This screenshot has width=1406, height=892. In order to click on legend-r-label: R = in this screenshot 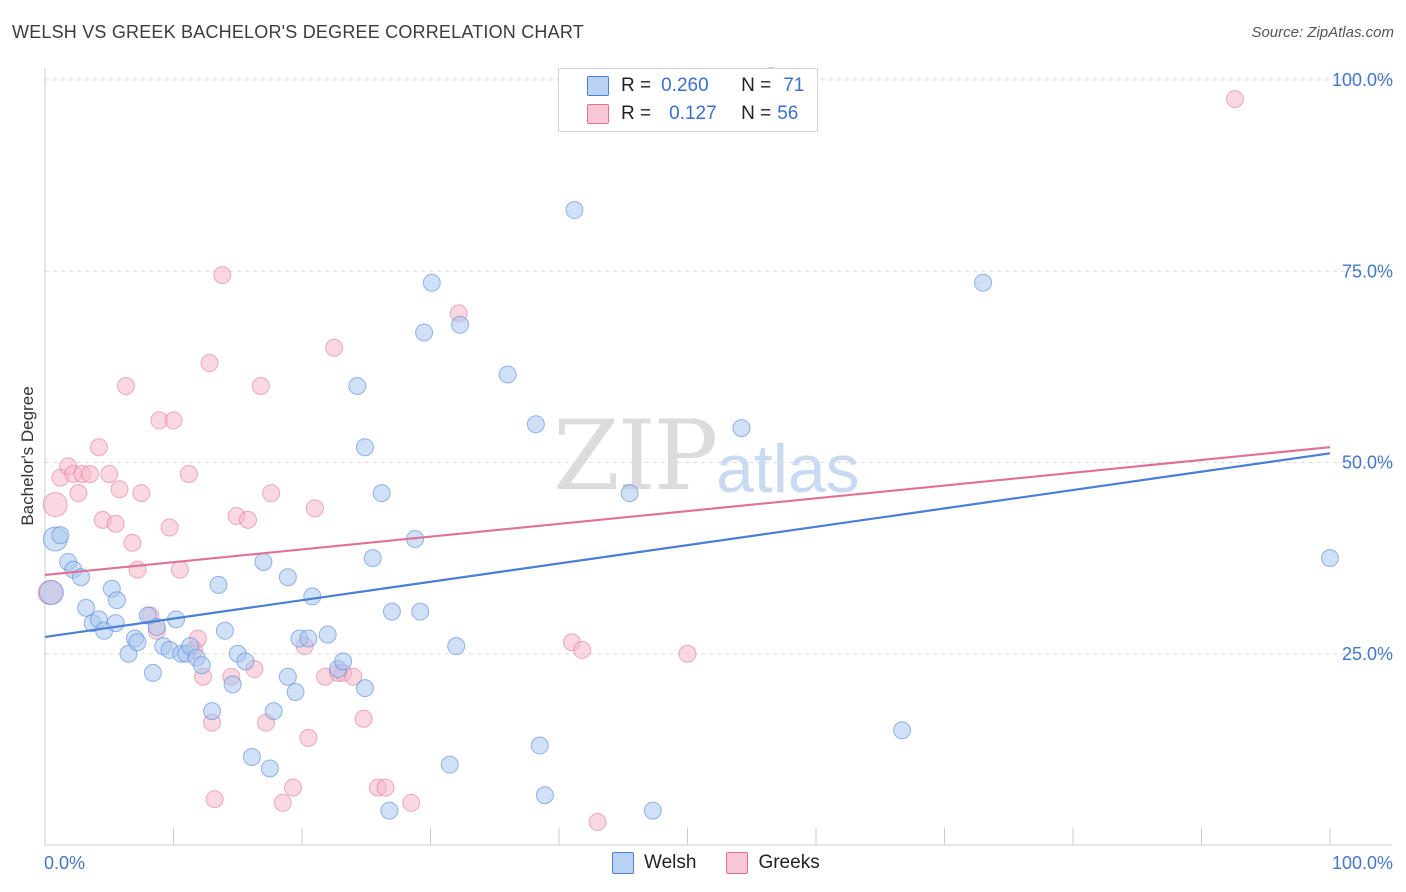, I will do `click(636, 113)`.